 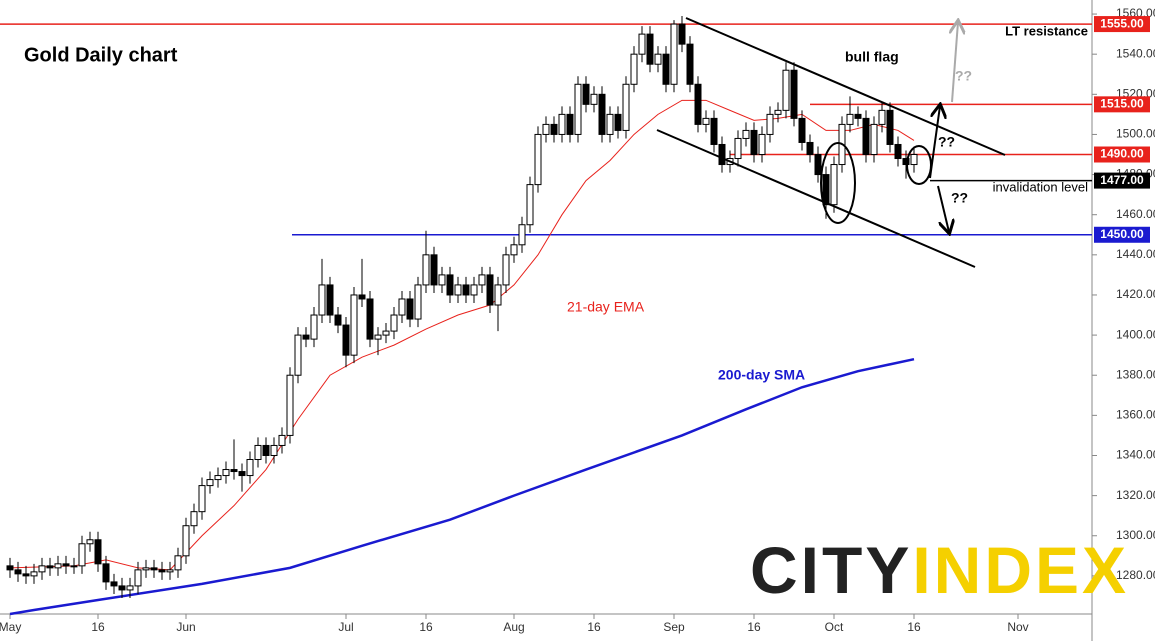 I want to click on level-label: 1490.00, so click(x=1122, y=154).